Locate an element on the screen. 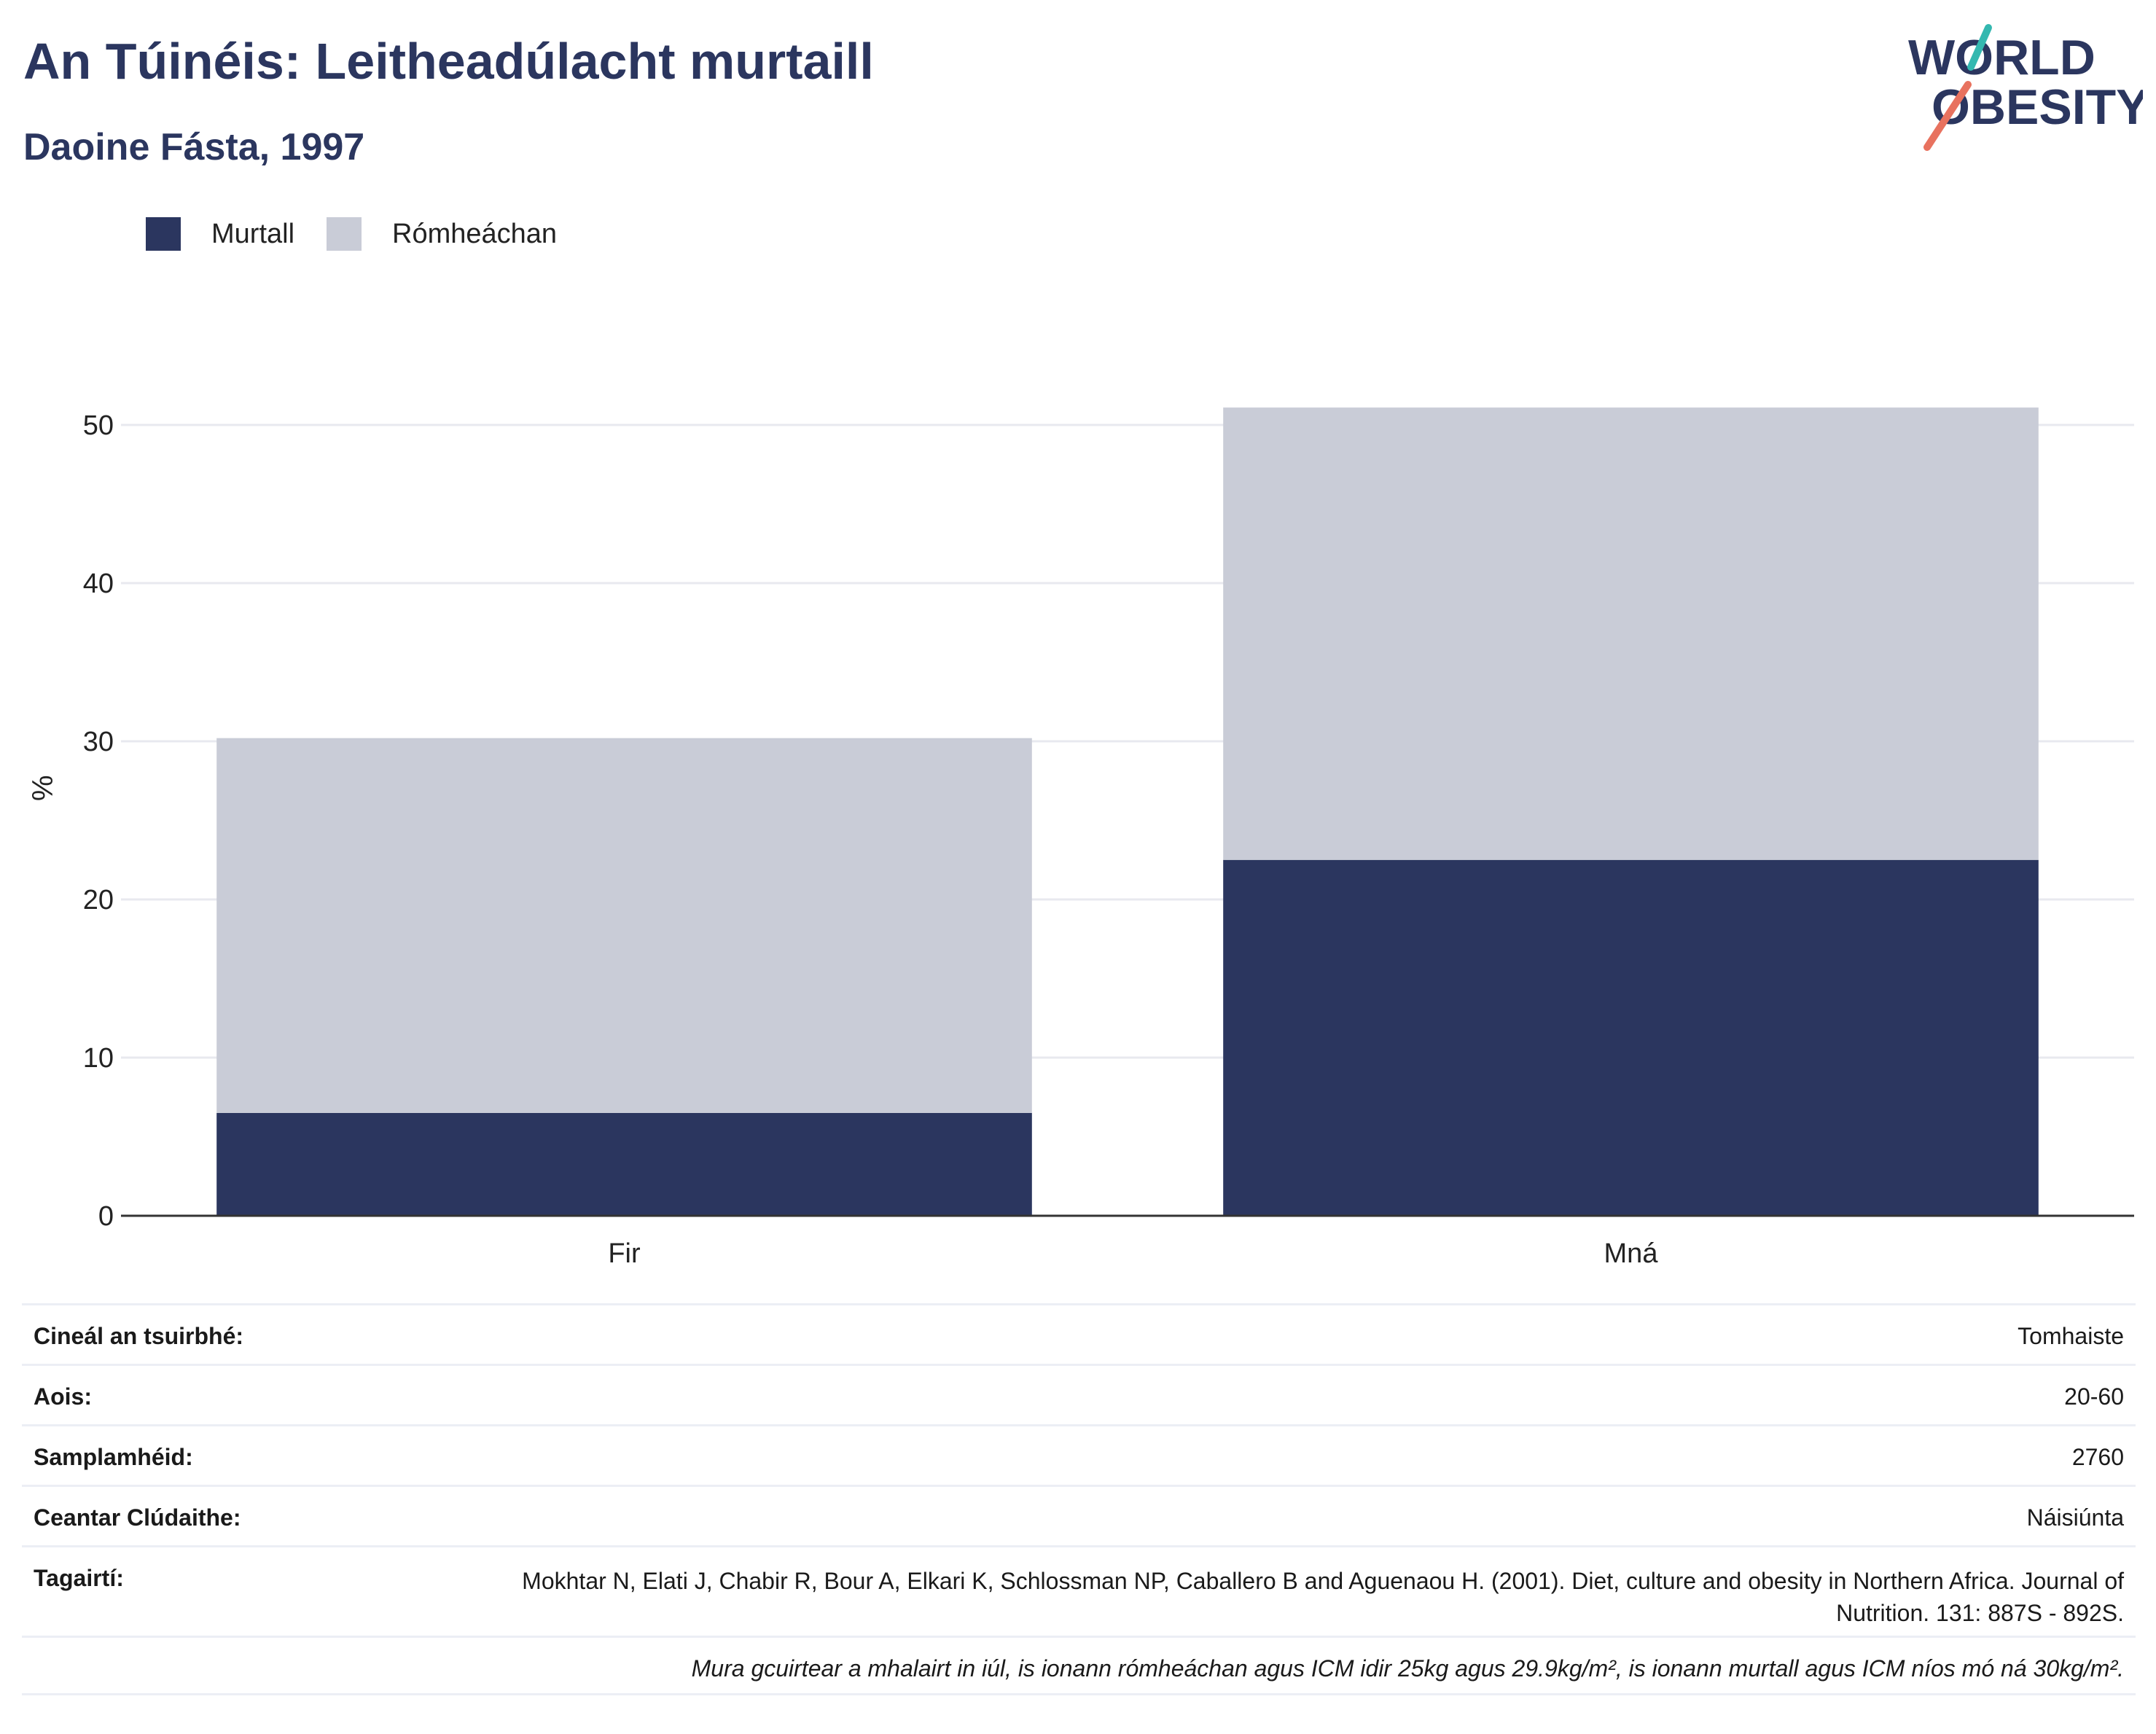  area-covered-value: Náisiúnta is located at coordinates (2075, 1517).